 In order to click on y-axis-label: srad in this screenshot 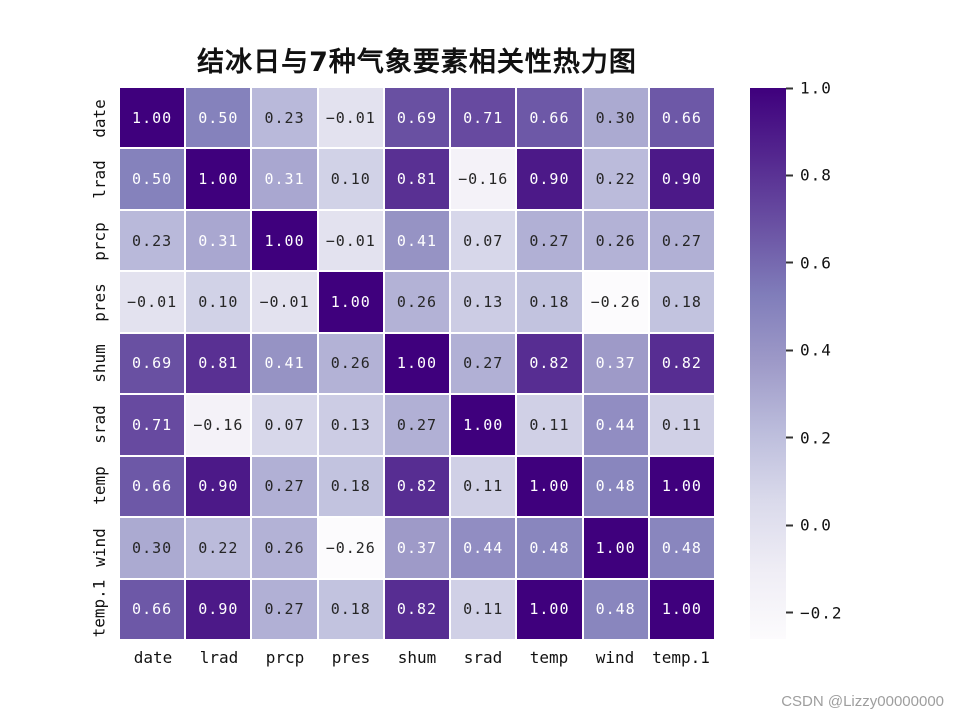, I will do `click(99, 424)`.